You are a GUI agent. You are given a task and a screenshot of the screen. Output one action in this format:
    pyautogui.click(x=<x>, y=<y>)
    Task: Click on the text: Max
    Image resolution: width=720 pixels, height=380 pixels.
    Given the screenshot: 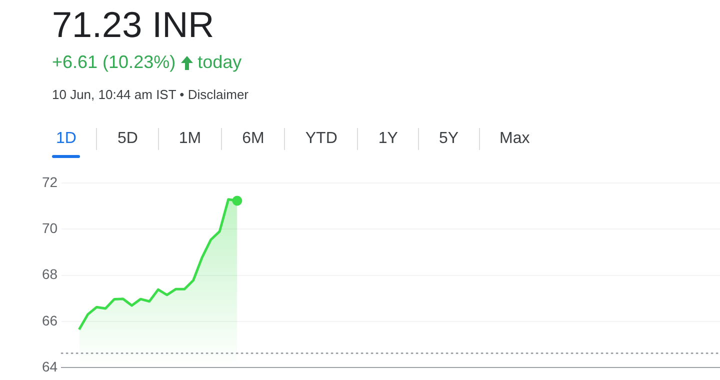 What is the action you would take?
    pyautogui.click(x=514, y=139)
    